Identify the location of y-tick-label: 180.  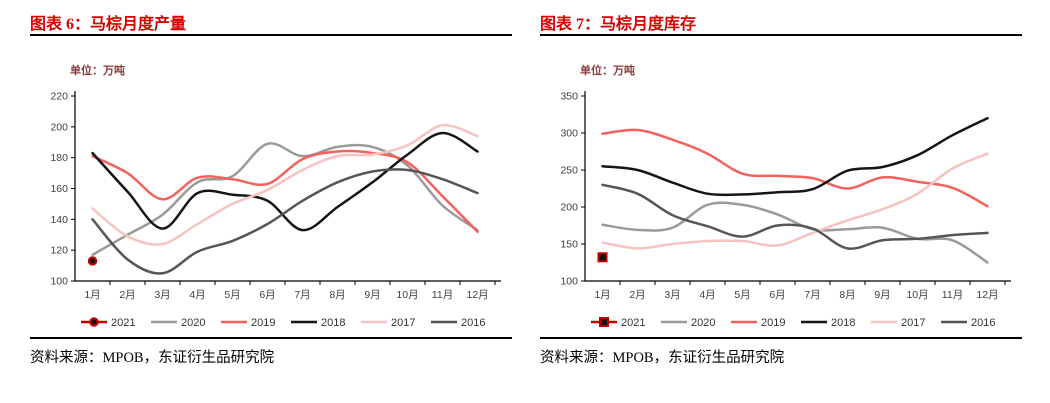
(59, 158).